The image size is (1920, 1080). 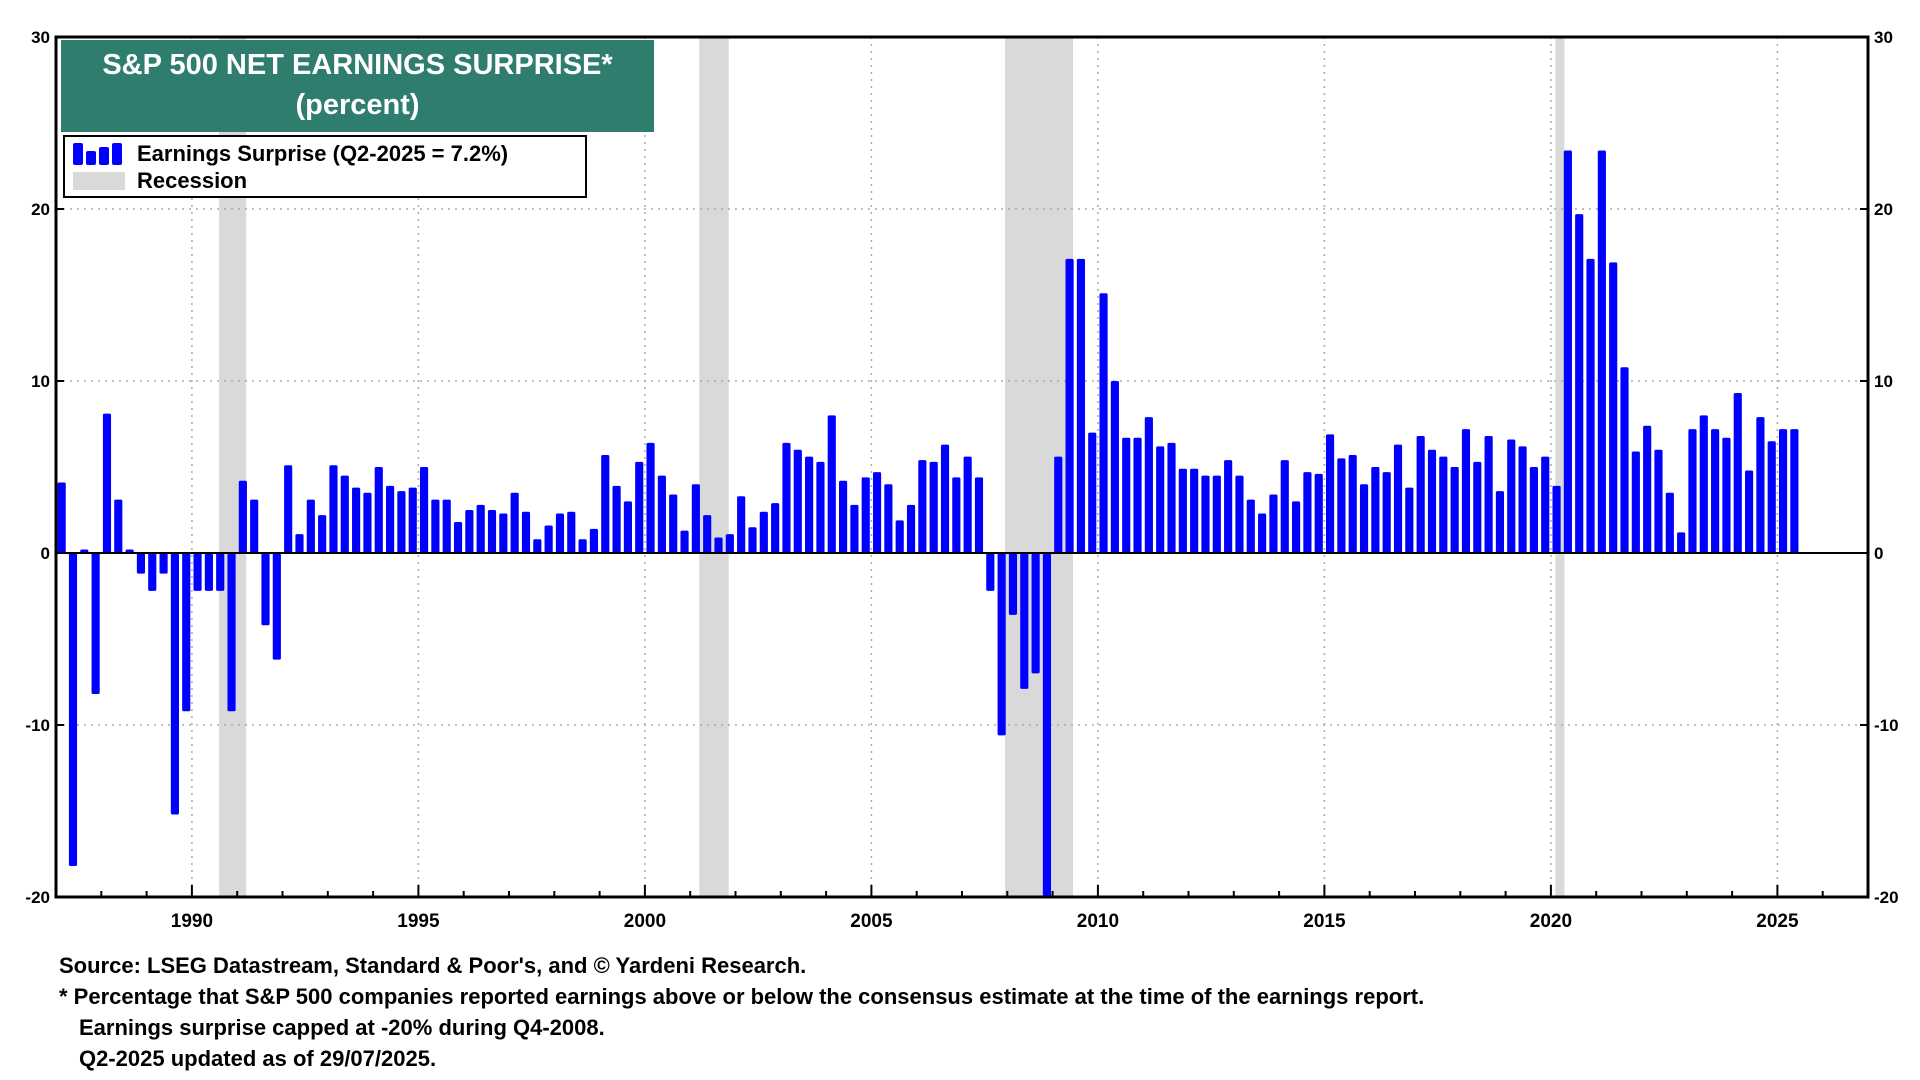 What do you see at coordinates (1886, 897) in the screenshot?
I see `y-tick-label-right: -20` at bounding box center [1886, 897].